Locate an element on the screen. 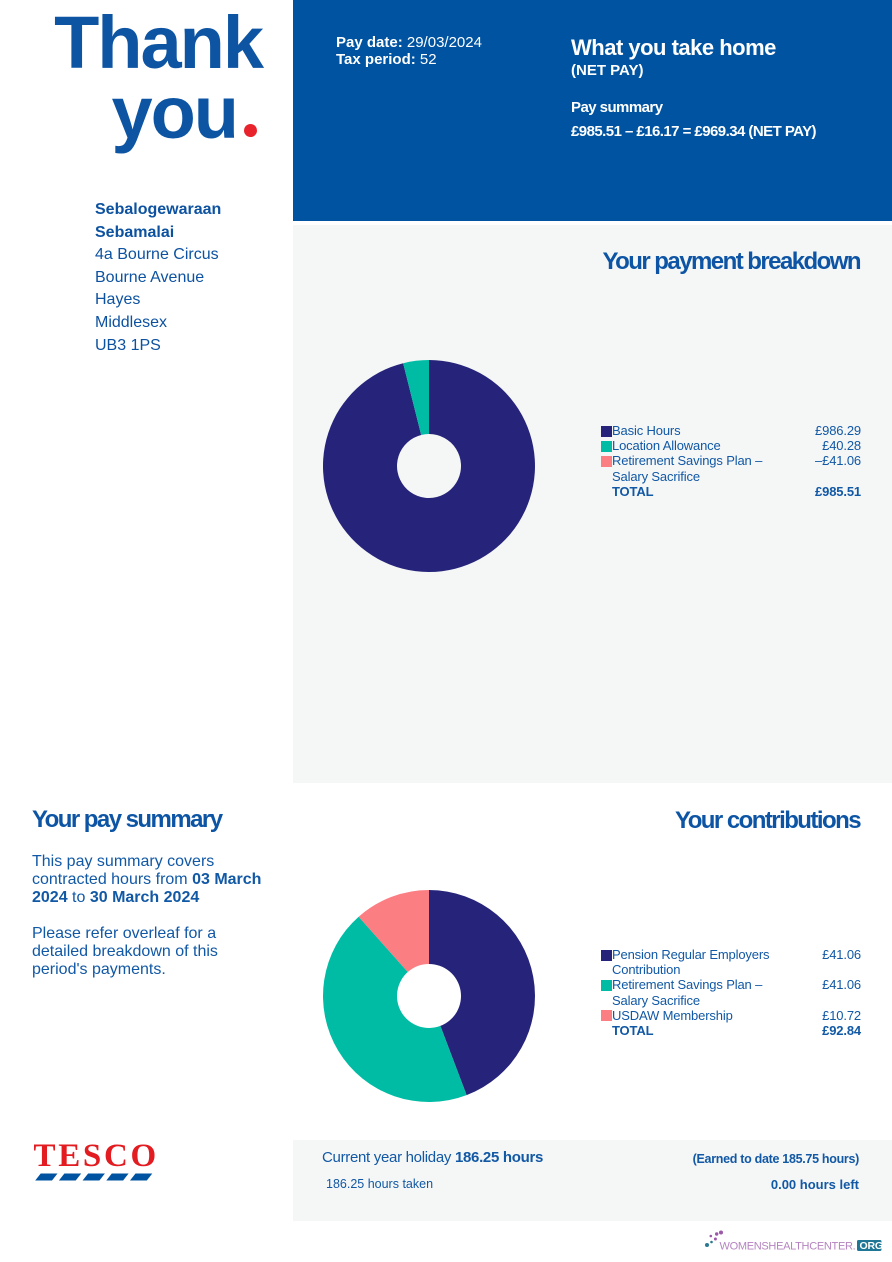  svg-text: TESCO is located at coordinates (96, 1156).